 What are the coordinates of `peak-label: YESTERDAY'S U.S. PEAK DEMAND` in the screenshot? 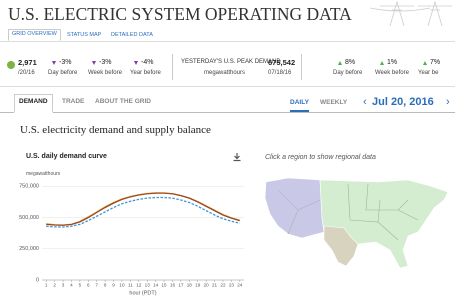 It's located at (231, 62).